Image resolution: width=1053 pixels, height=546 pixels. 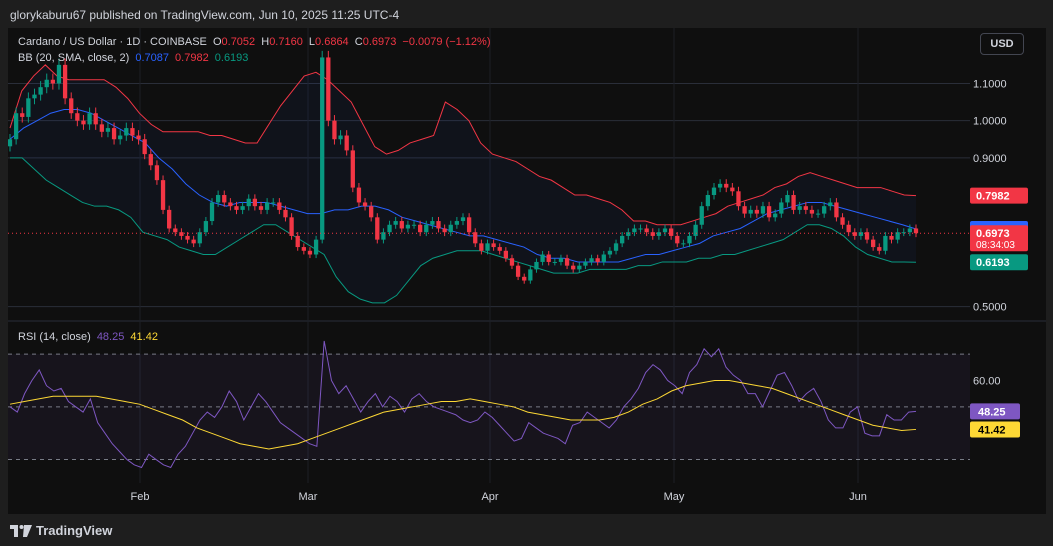 What do you see at coordinates (446, 42) in the screenshot?
I see `change-value: −0.0079 (−1.12%)` at bounding box center [446, 42].